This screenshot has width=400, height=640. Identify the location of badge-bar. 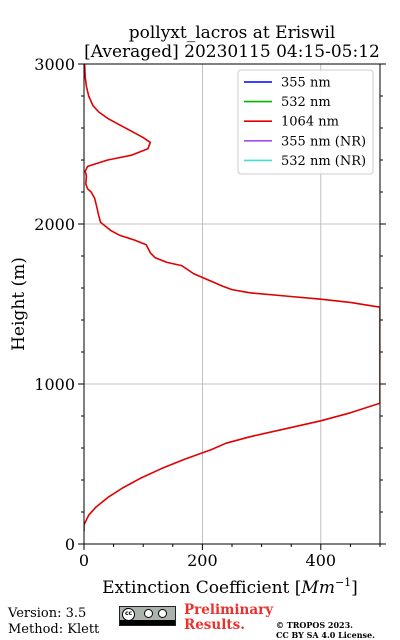
(147, 622).